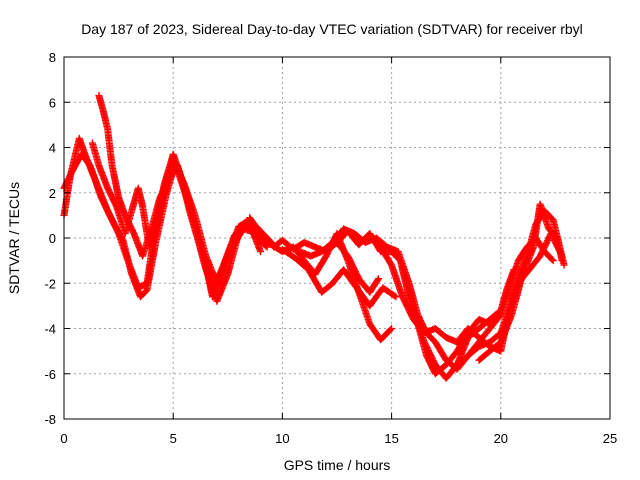 The height and width of the screenshot is (480, 640). Describe the element at coordinates (610, 438) in the screenshot. I see `x-tick-label: 25` at that location.